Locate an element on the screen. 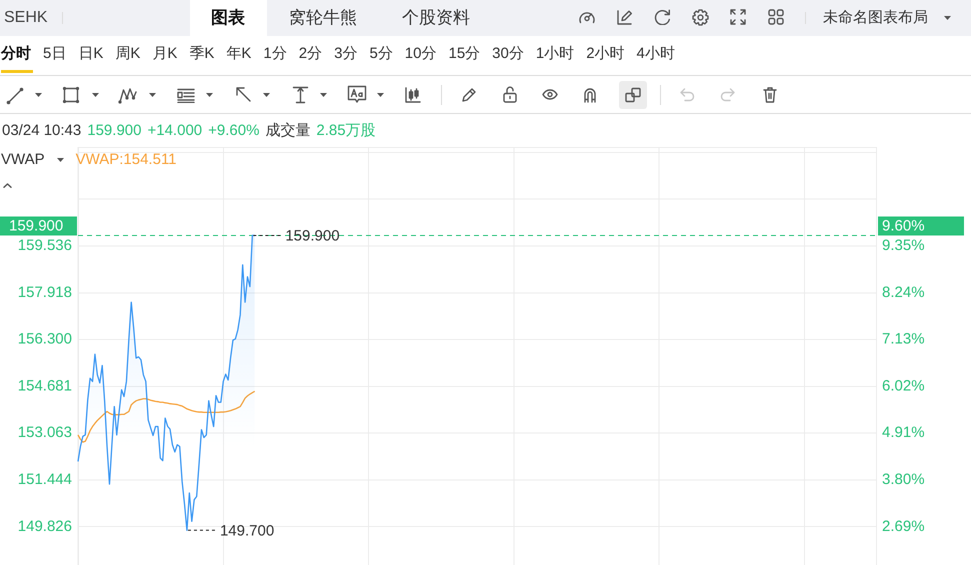  text: 5日 is located at coordinates (54, 53).